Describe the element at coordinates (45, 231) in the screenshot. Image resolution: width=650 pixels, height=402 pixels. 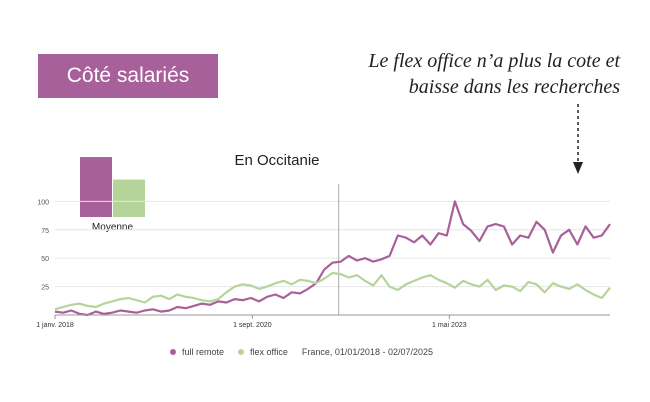
I see `y-tick-label-75: 75` at that location.